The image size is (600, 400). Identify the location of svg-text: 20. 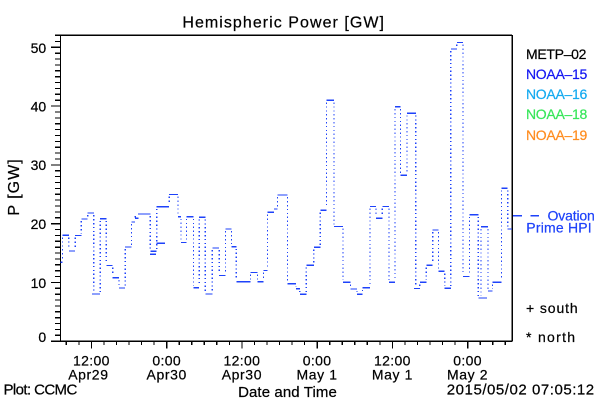
(39, 224).